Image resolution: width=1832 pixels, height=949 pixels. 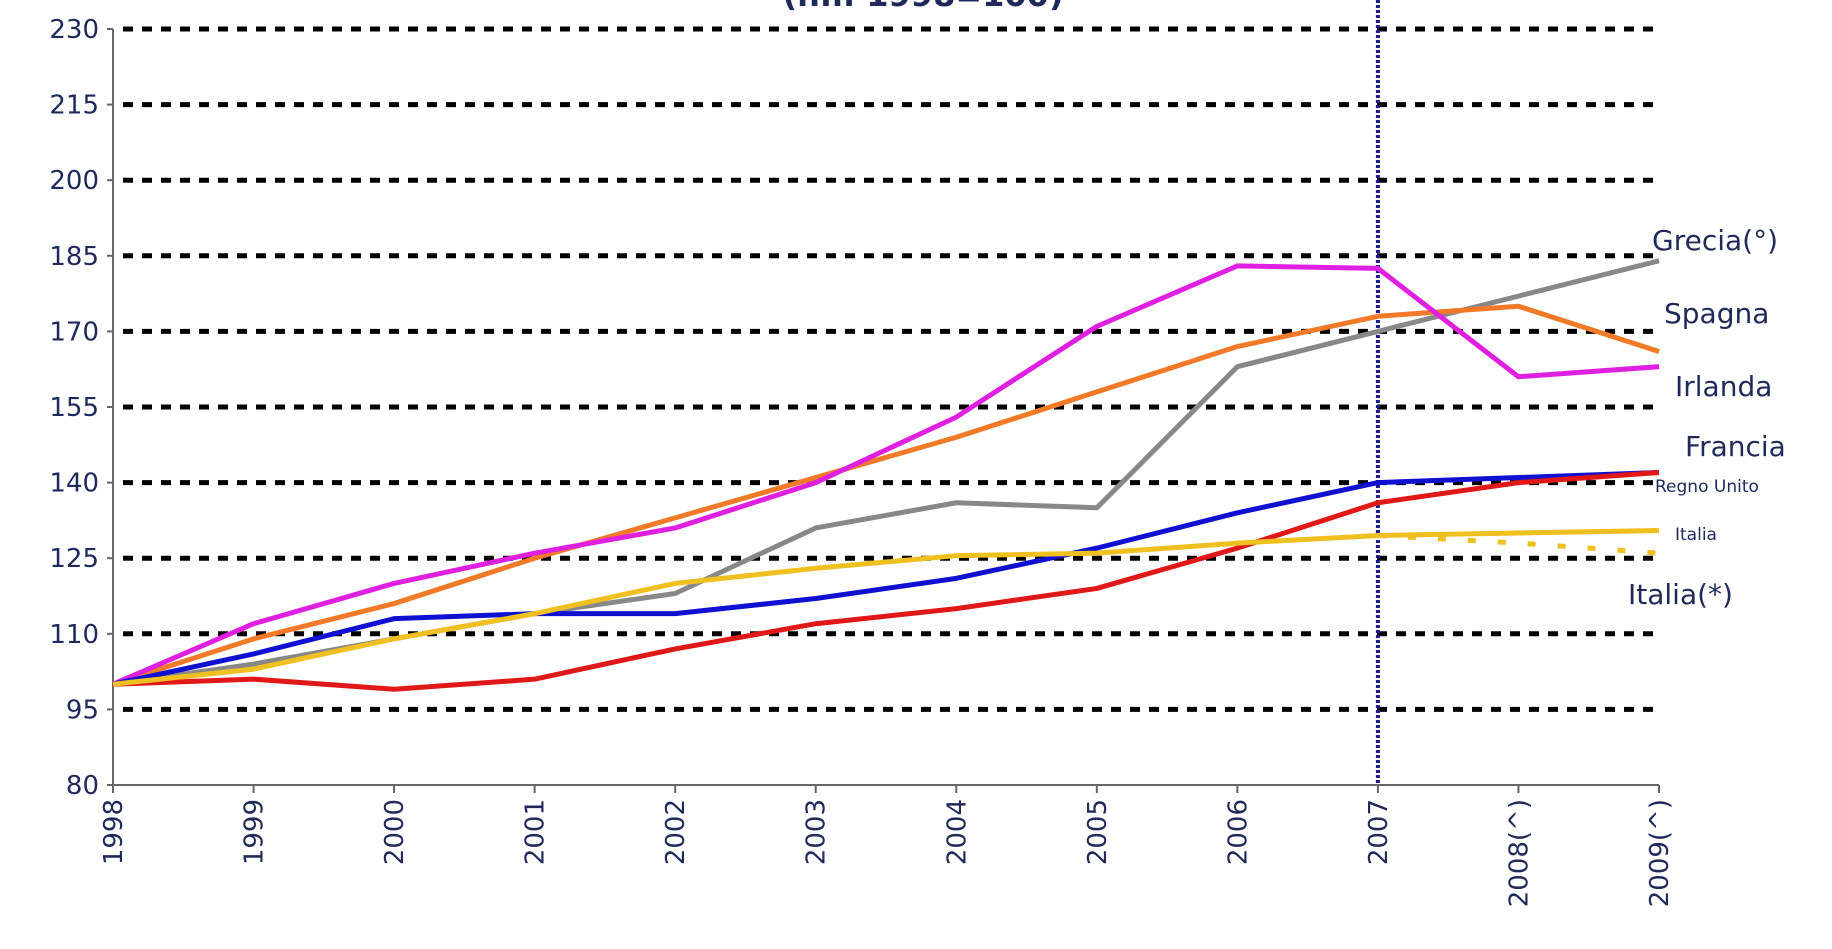 What do you see at coordinates (1098, 832) in the screenshot?
I see `x-tick-label: 2005` at bounding box center [1098, 832].